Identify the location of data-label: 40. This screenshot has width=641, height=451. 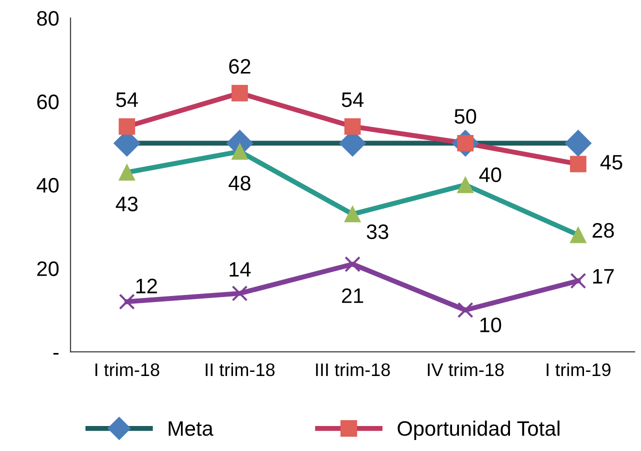
(490, 174).